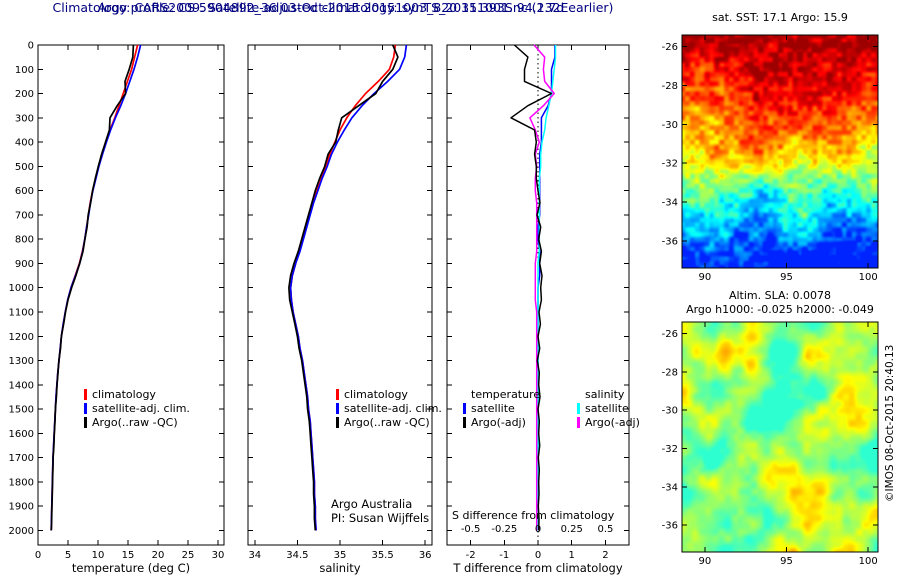 The height and width of the screenshot is (580, 900). What do you see at coordinates (868, 277) in the screenshot?
I see `lon-tick-label: 100` at bounding box center [868, 277].